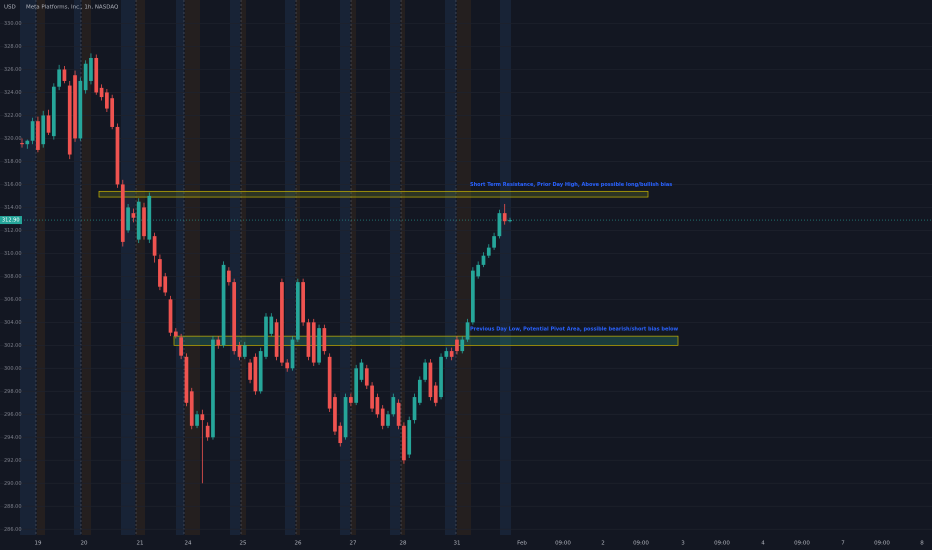 The image size is (932, 550). Describe the element at coordinates (38, 544) in the screenshot. I see `x-tick-label: 19` at that location.